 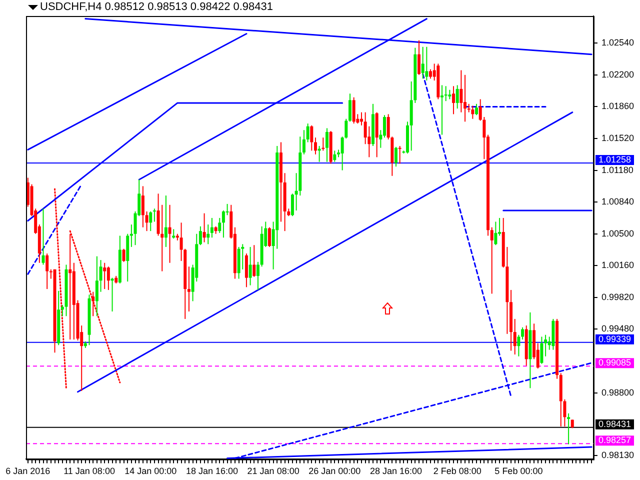 What do you see at coordinates (615, 159) in the screenshot?
I see `ref-line-label: 1.01258` at bounding box center [615, 159].